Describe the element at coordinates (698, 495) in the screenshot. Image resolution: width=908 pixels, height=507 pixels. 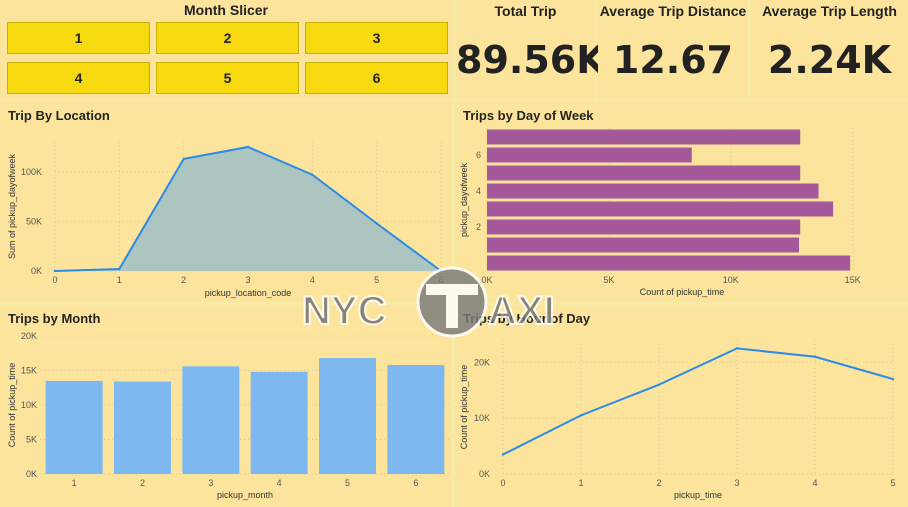
I see `x-axis-label: pickup_time` at that location.